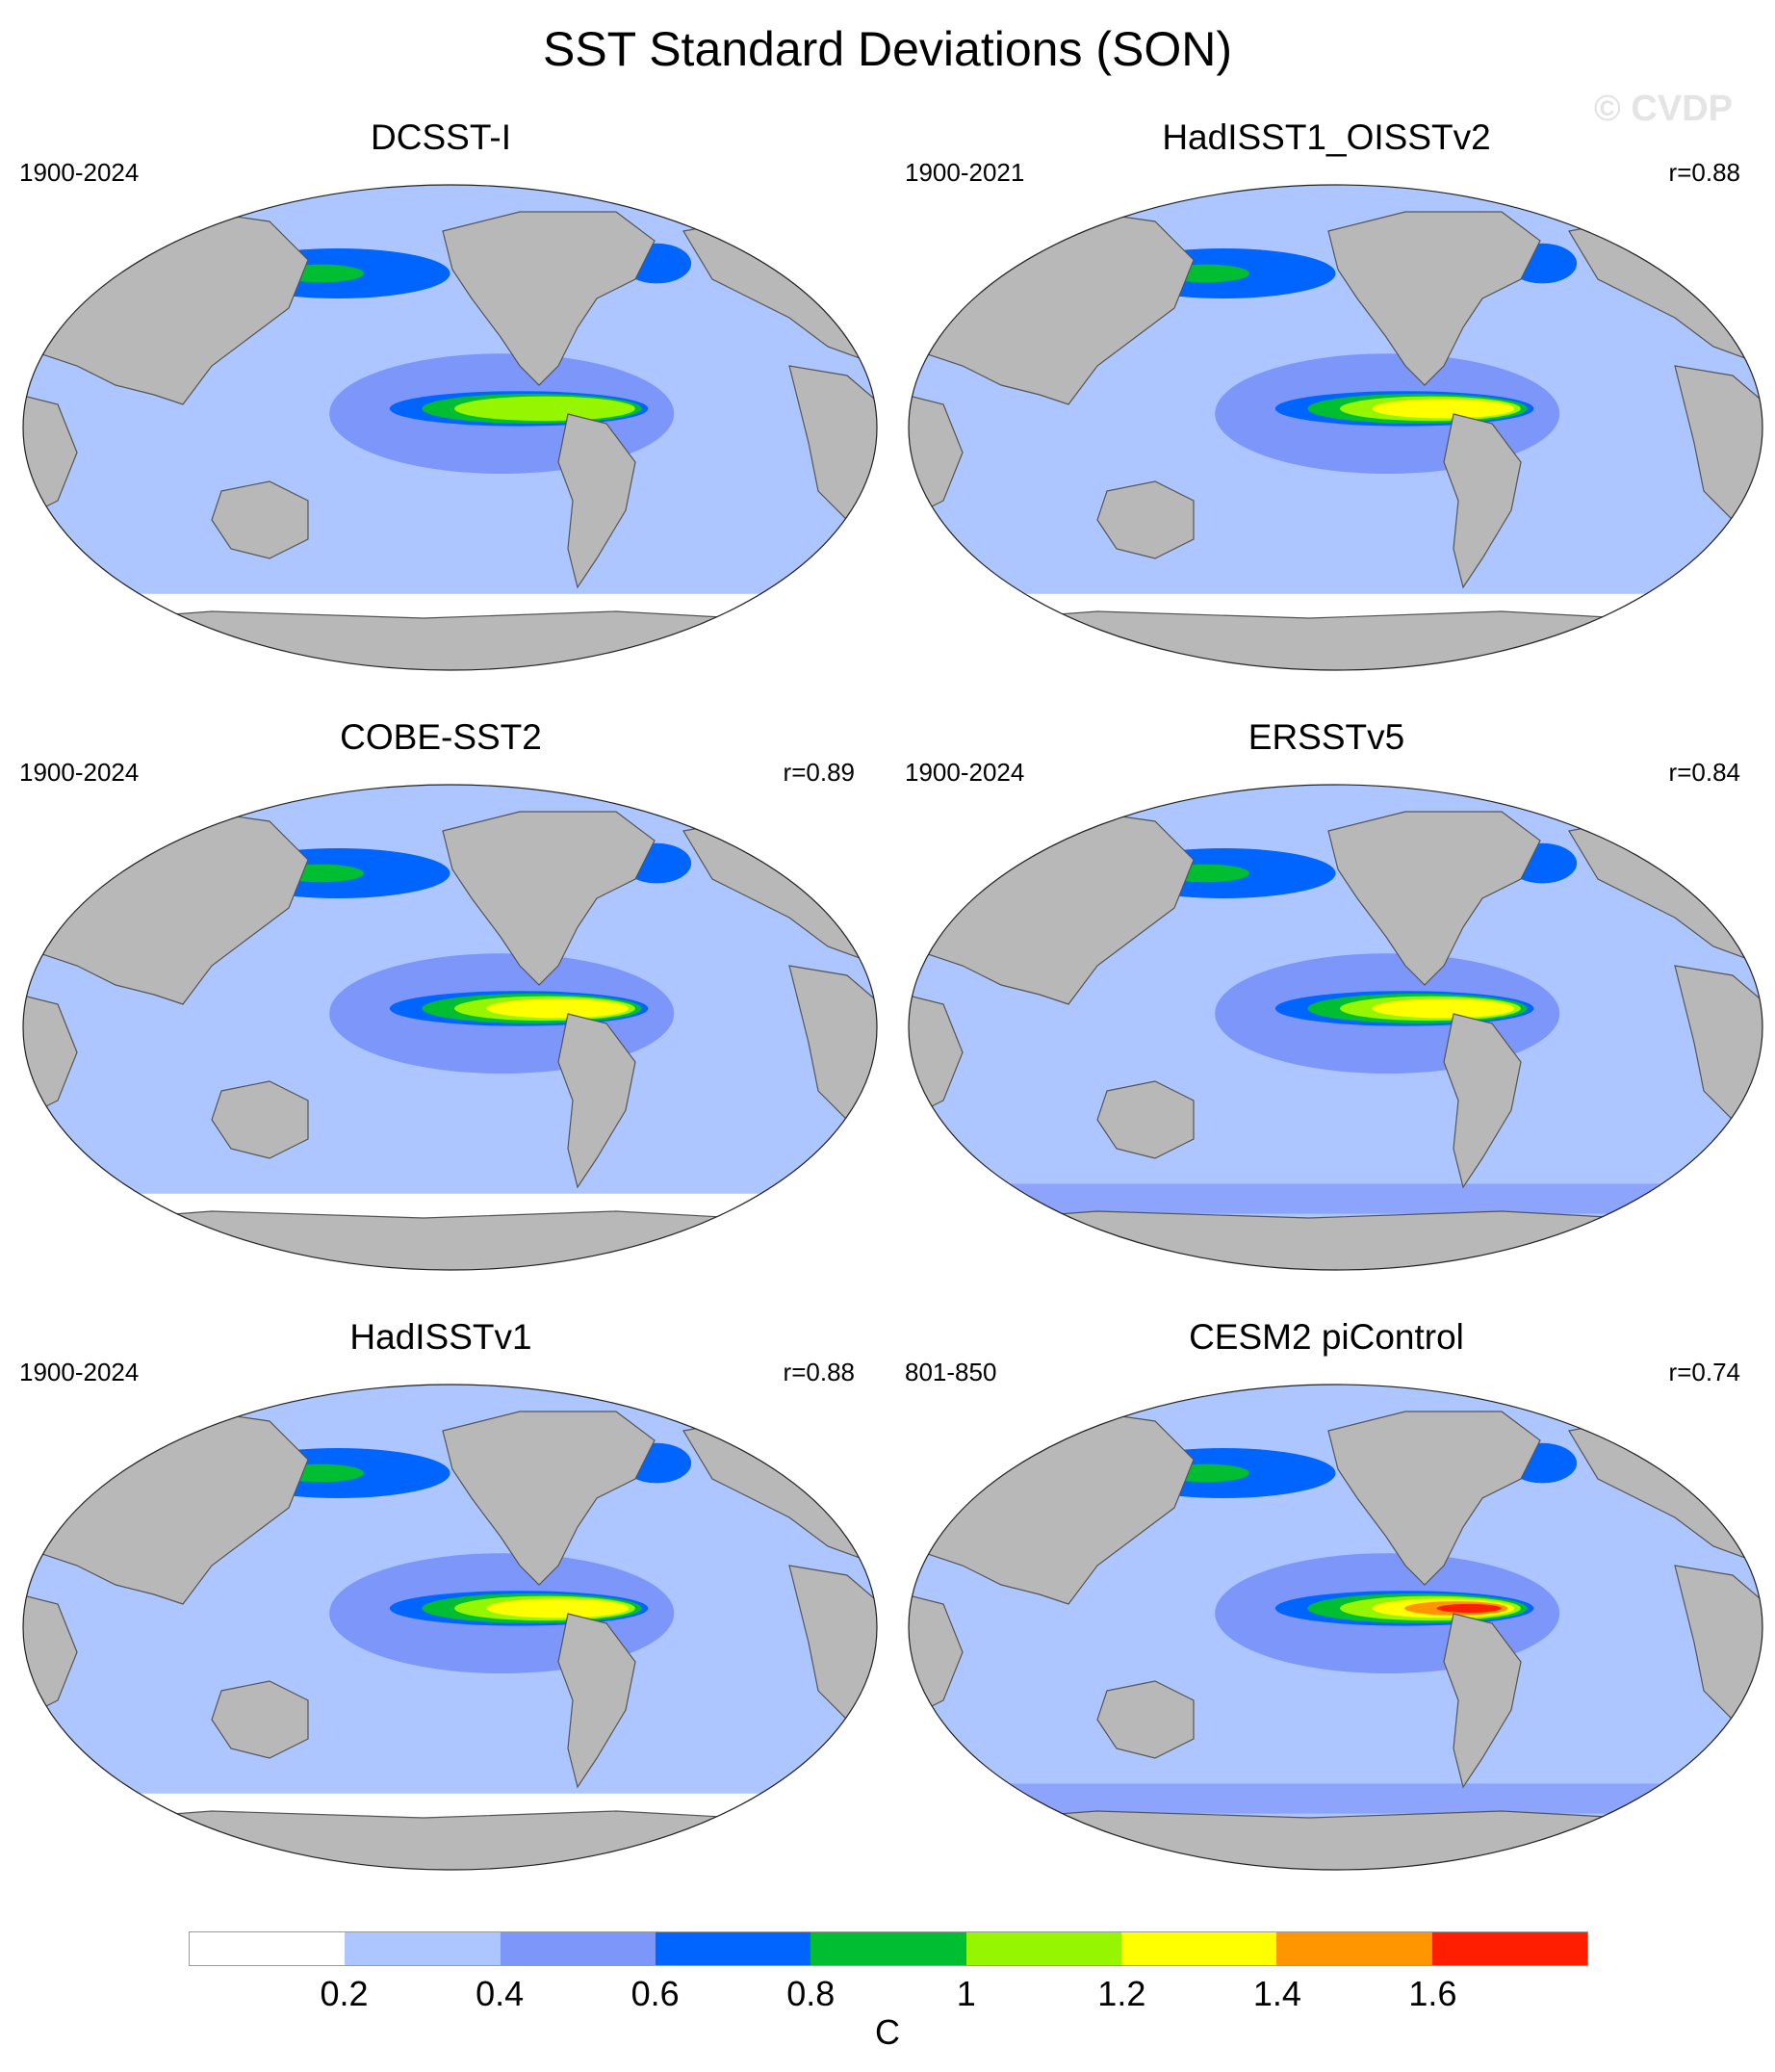  I want to click on figure-title: SST Standard Deviations (SON), so click(888, 49).